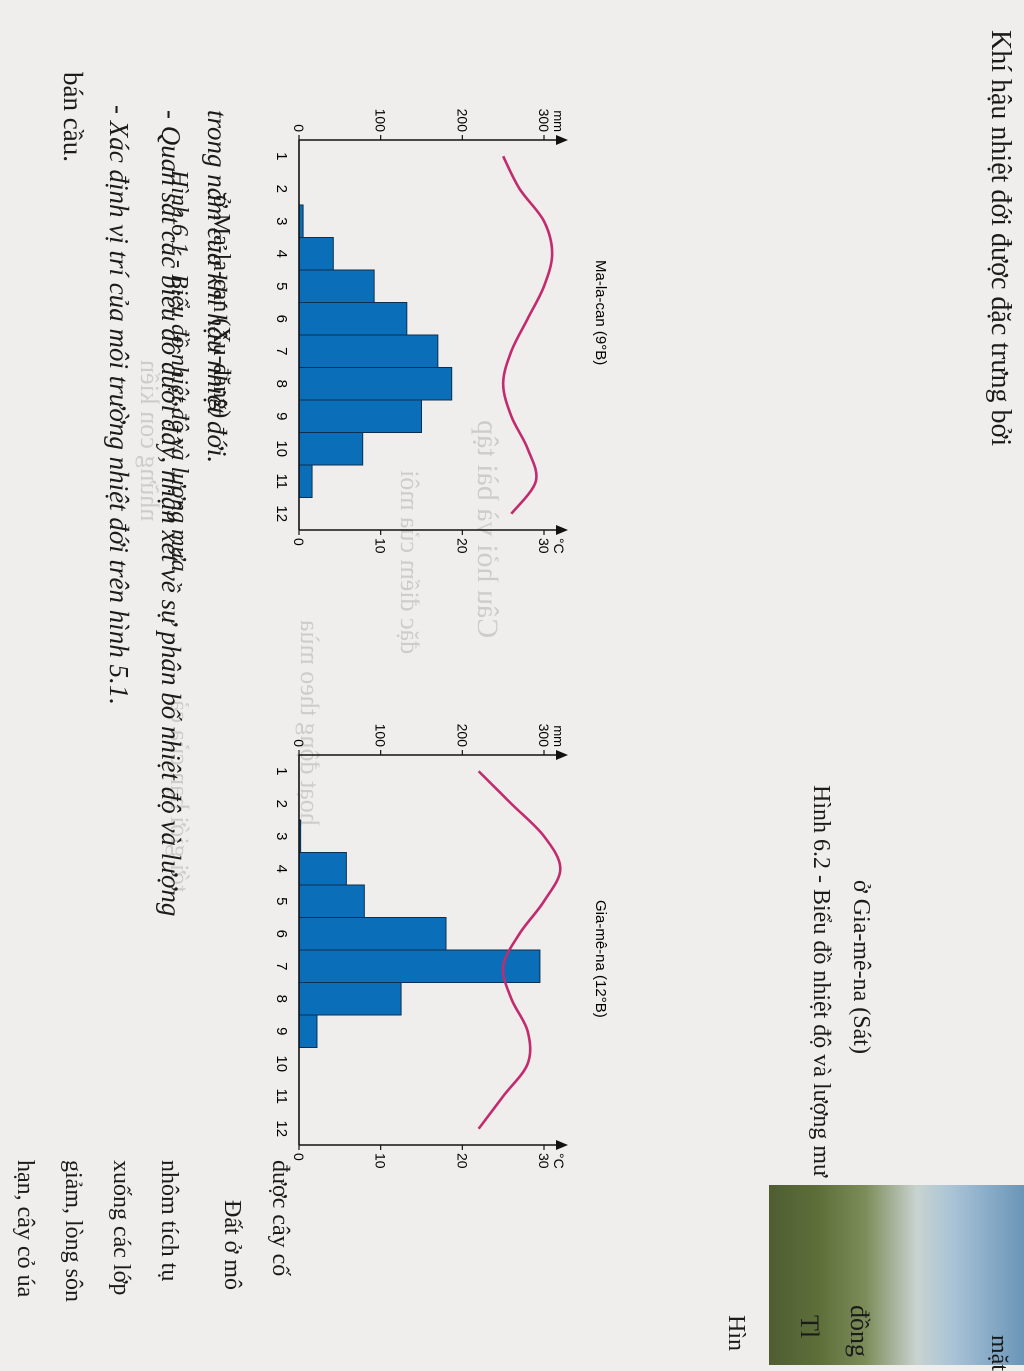  I want to click on fig1-temp-tick-label: 10, so click(381, 546).